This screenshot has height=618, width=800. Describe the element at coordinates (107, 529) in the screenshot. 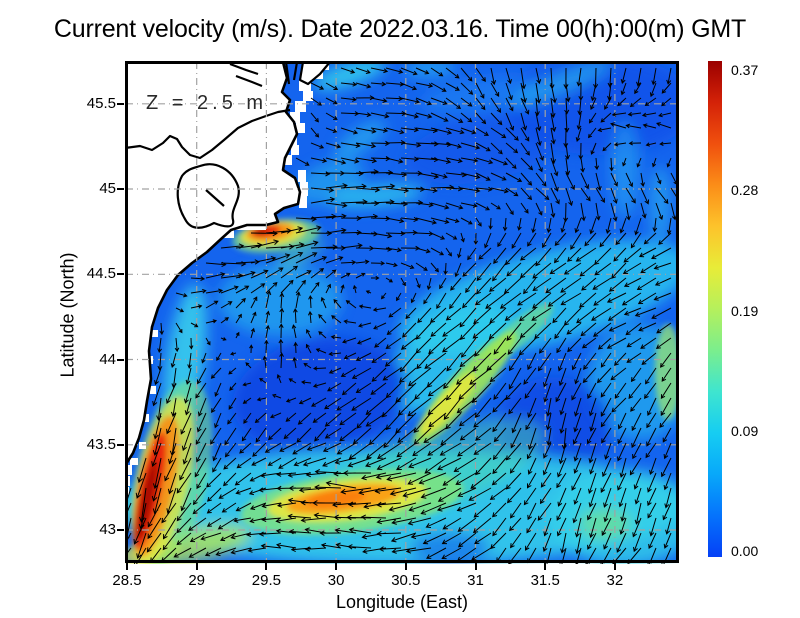

I see `y-tick-label: 43` at that location.